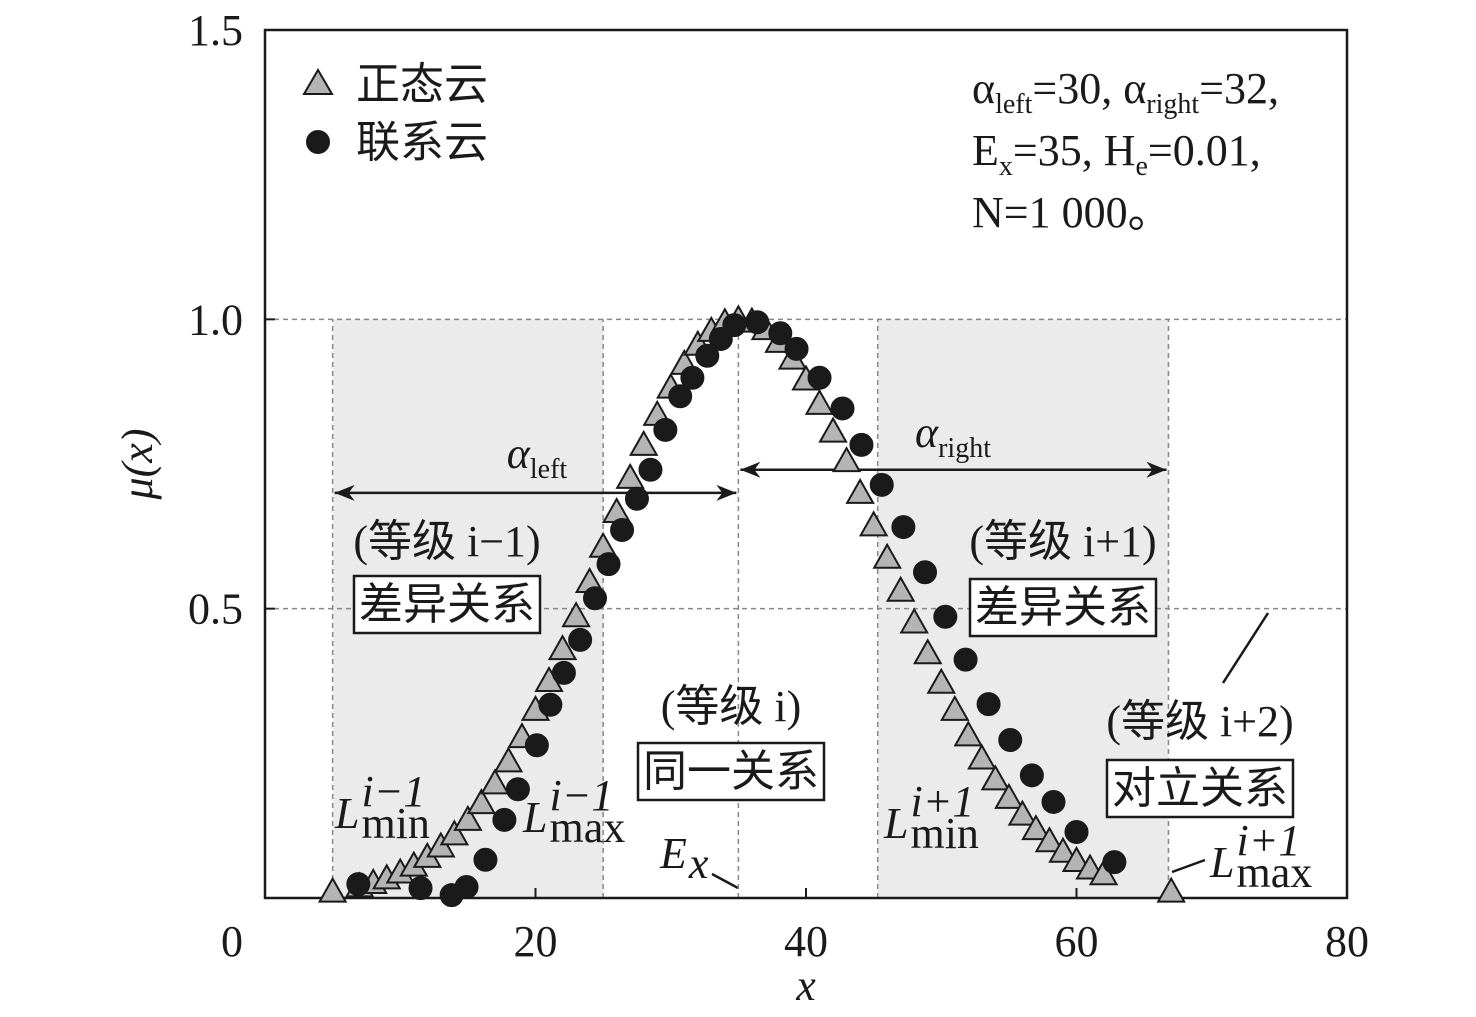  I want to click on x-tick-label: 80, so click(1347, 941).